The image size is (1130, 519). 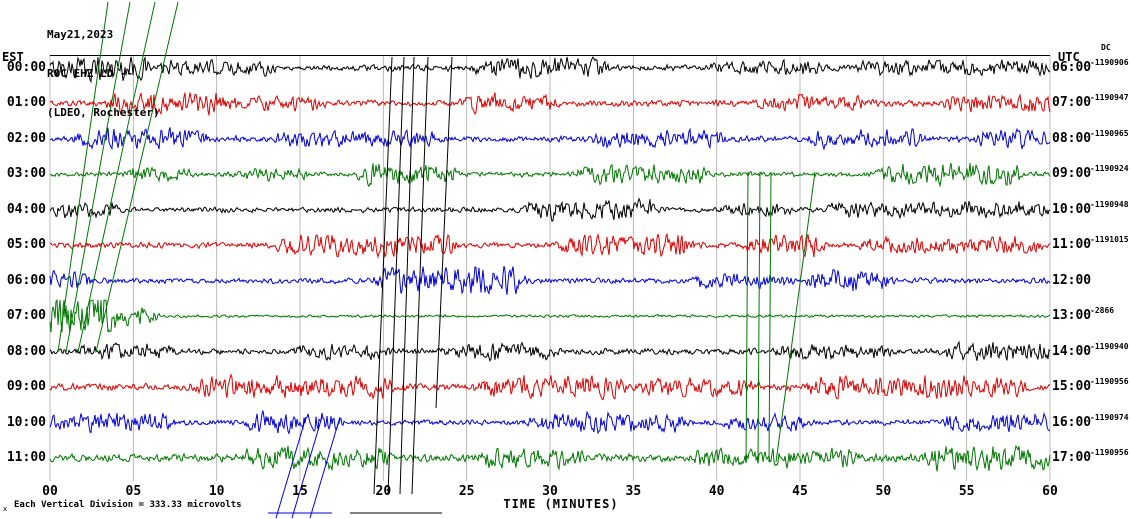 I want to click on x-tick-label-25: 25, so click(x=466, y=491).